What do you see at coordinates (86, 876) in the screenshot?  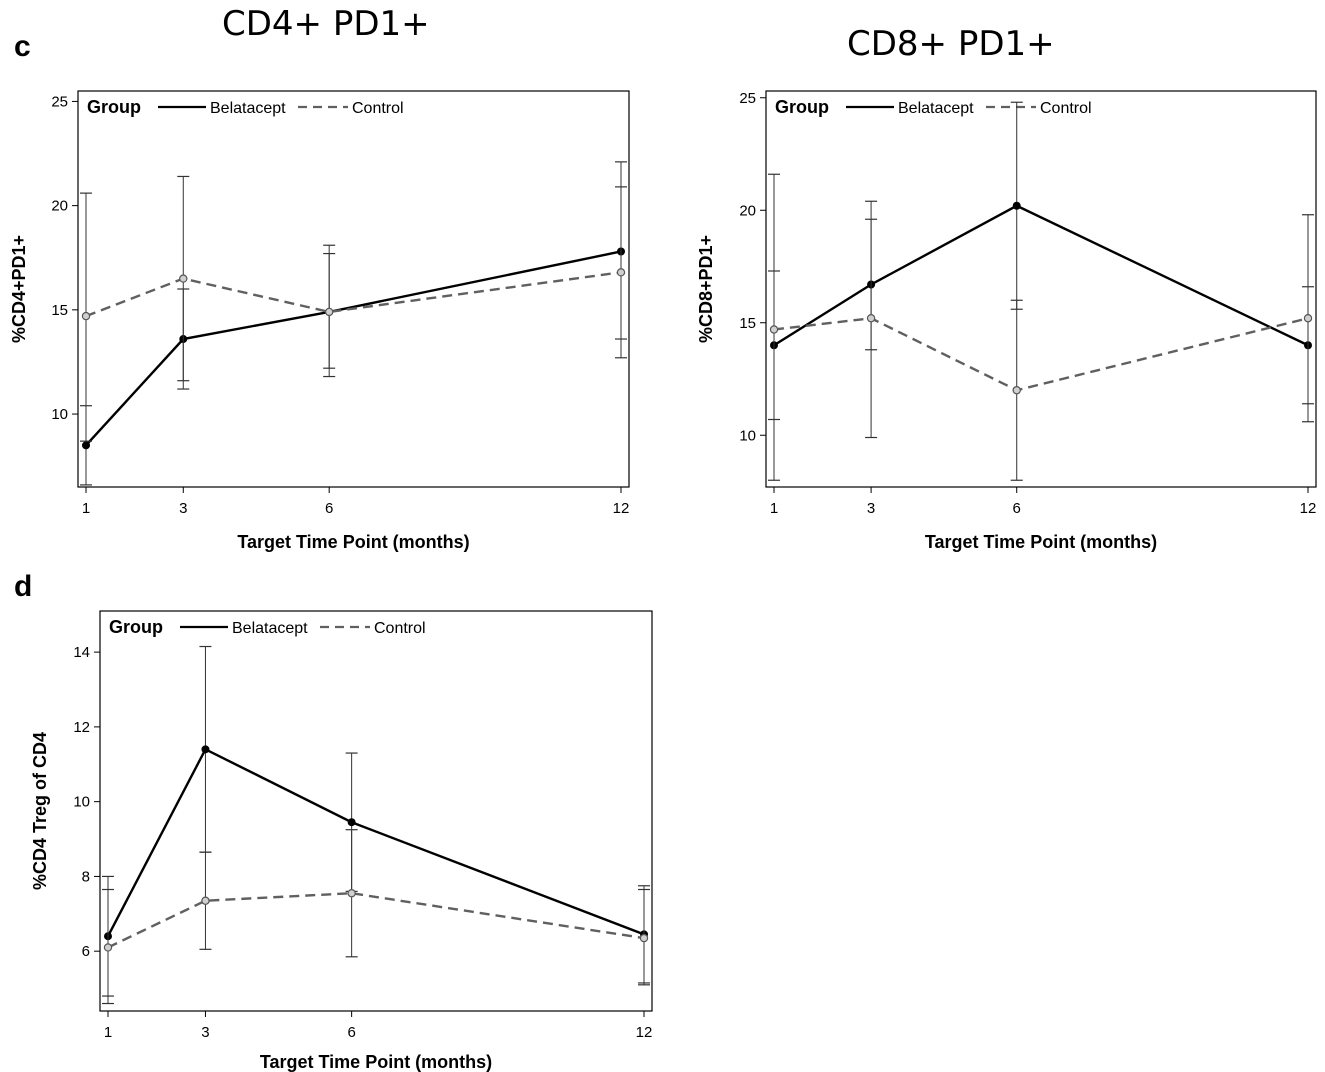 I see `y-tick-label: 8` at bounding box center [86, 876].